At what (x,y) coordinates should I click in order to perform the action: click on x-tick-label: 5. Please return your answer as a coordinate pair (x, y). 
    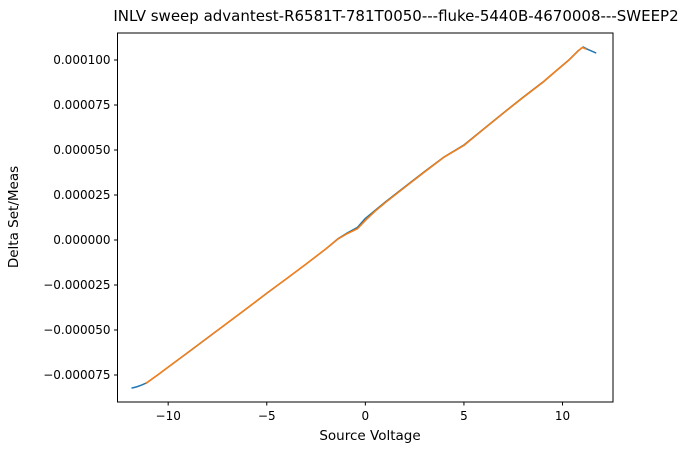
    Looking at the image, I should click on (464, 415).